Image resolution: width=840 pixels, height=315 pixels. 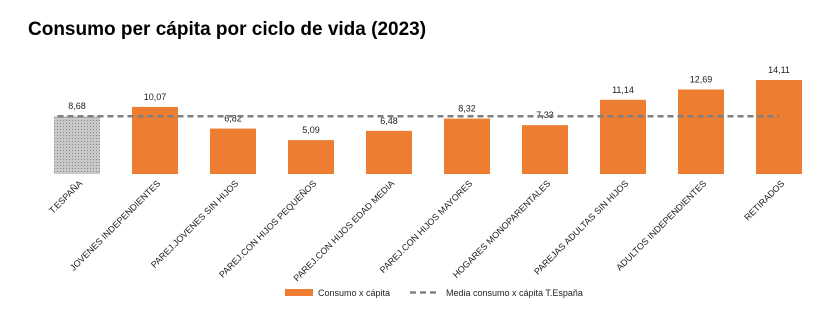 I want to click on x-tick-label: ADULTOS INDEPENDIENTES, so click(x=661, y=225).